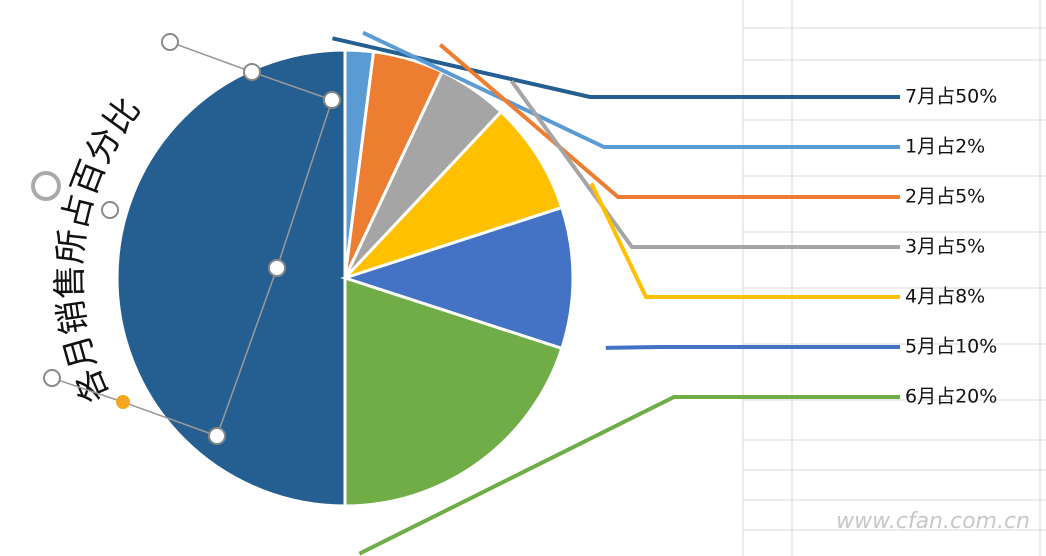 The height and width of the screenshot is (556, 1046). I want to click on data-label: 7月占50%, so click(951, 97).